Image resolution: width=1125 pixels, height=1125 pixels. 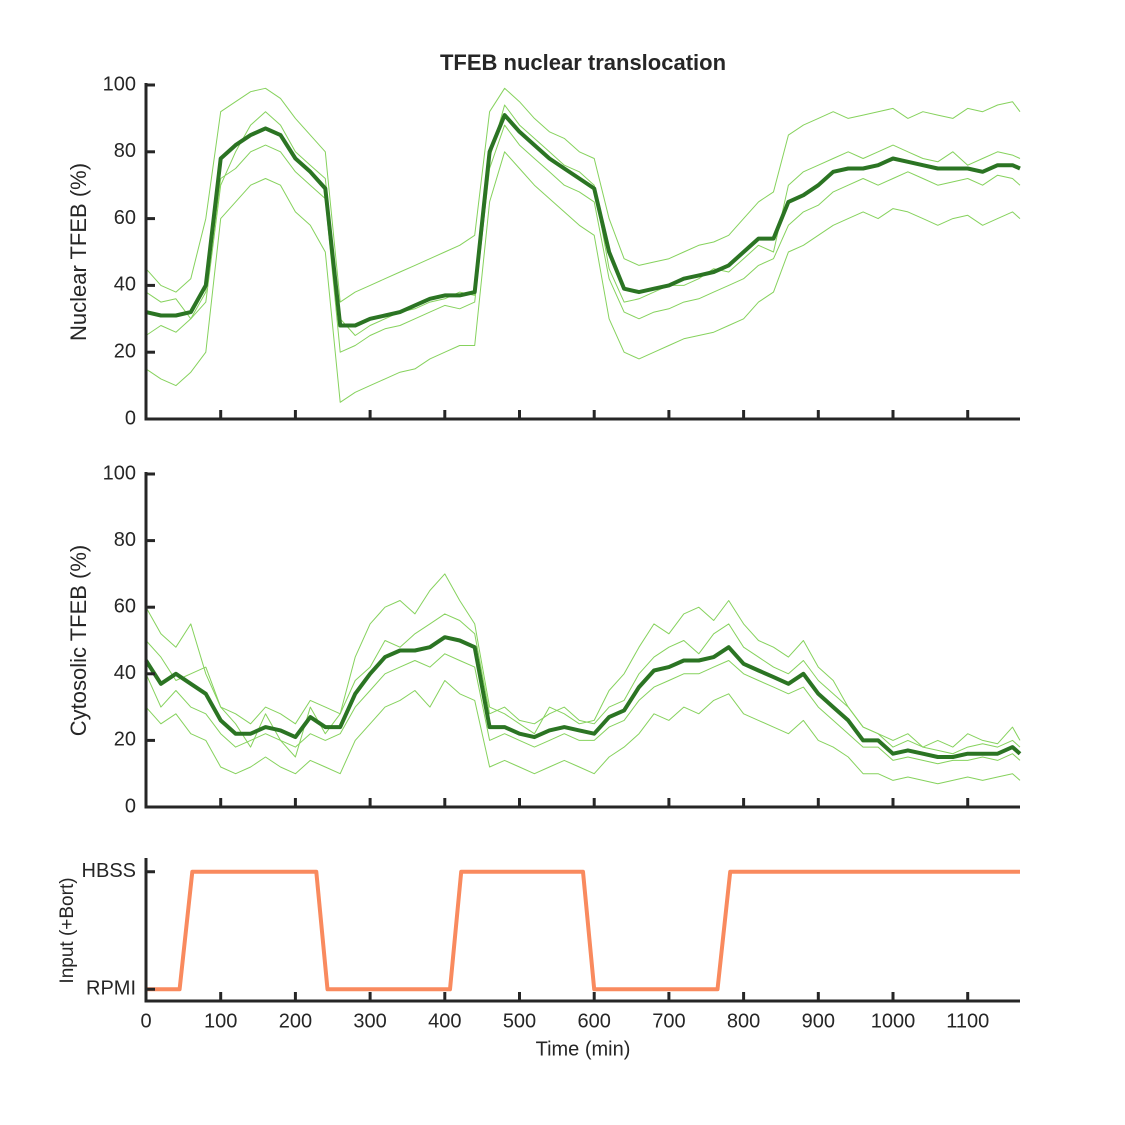 What do you see at coordinates (78, 252) in the screenshot?
I see `y-axis-label: Nuclear TFEB (%)` at bounding box center [78, 252].